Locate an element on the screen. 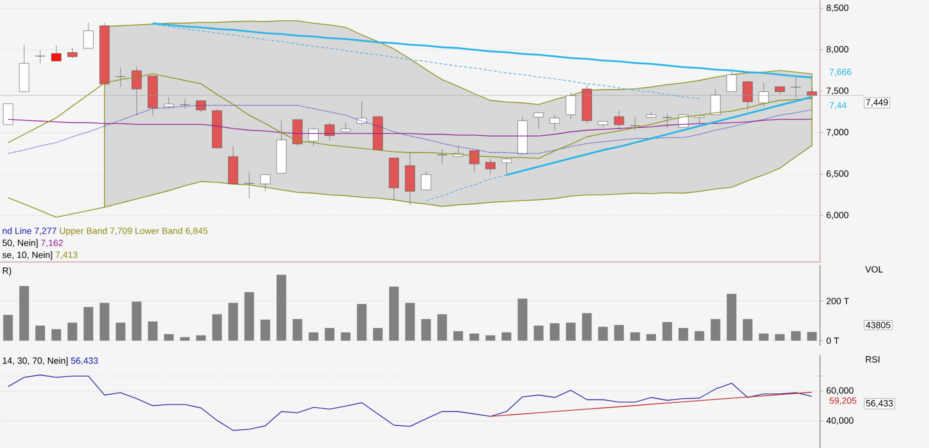  text: 43805 is located at coordinates (878, 325).